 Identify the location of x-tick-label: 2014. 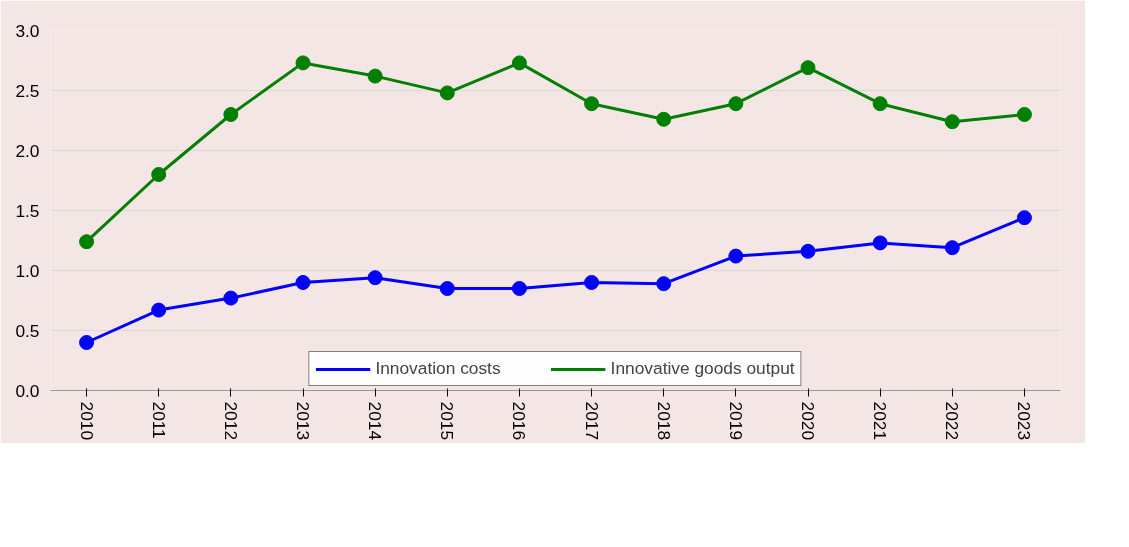
(375, 421).